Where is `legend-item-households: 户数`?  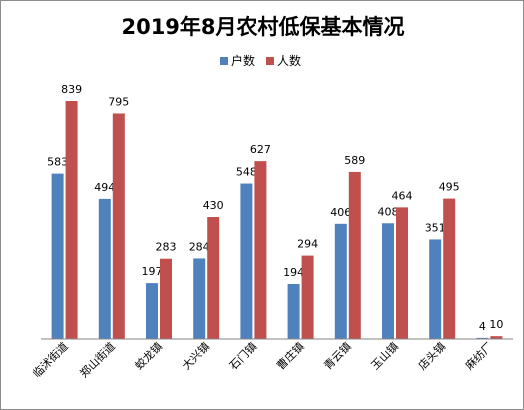
legend-item-households: 户数 is located at coordinates (237, 60).